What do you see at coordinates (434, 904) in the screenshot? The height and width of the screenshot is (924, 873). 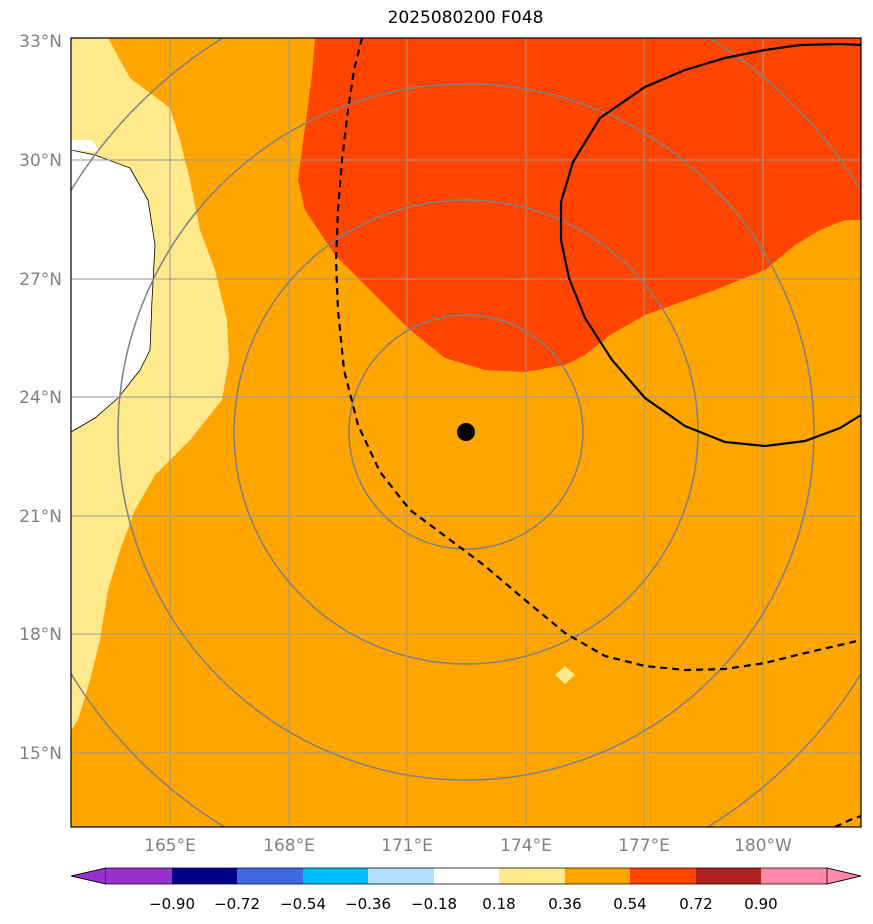 I see `colorbar-tick-label: −0.18` at bounding box center [434, 904].